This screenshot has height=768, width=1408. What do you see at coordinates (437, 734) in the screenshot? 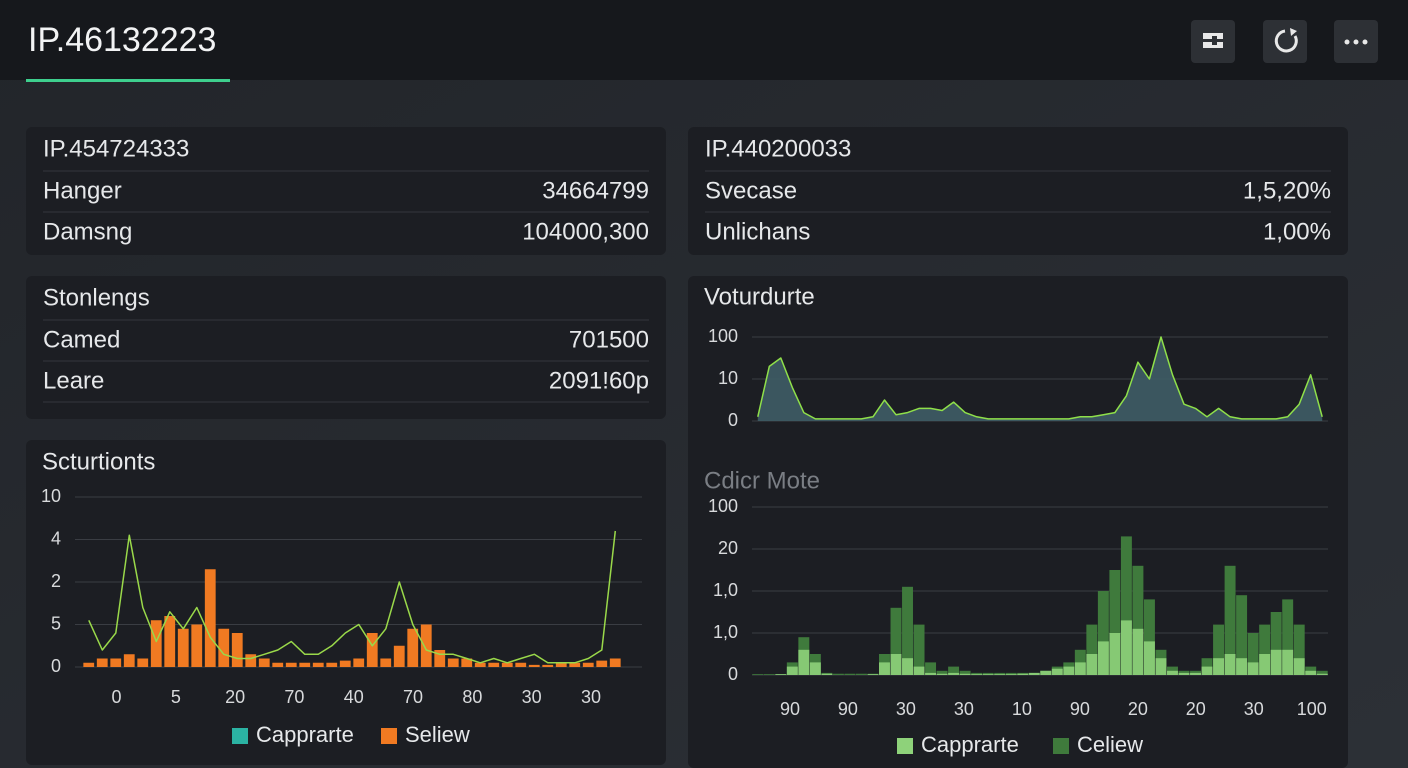
I see `legend-label: Seliew` at bounding box center [437, 734].